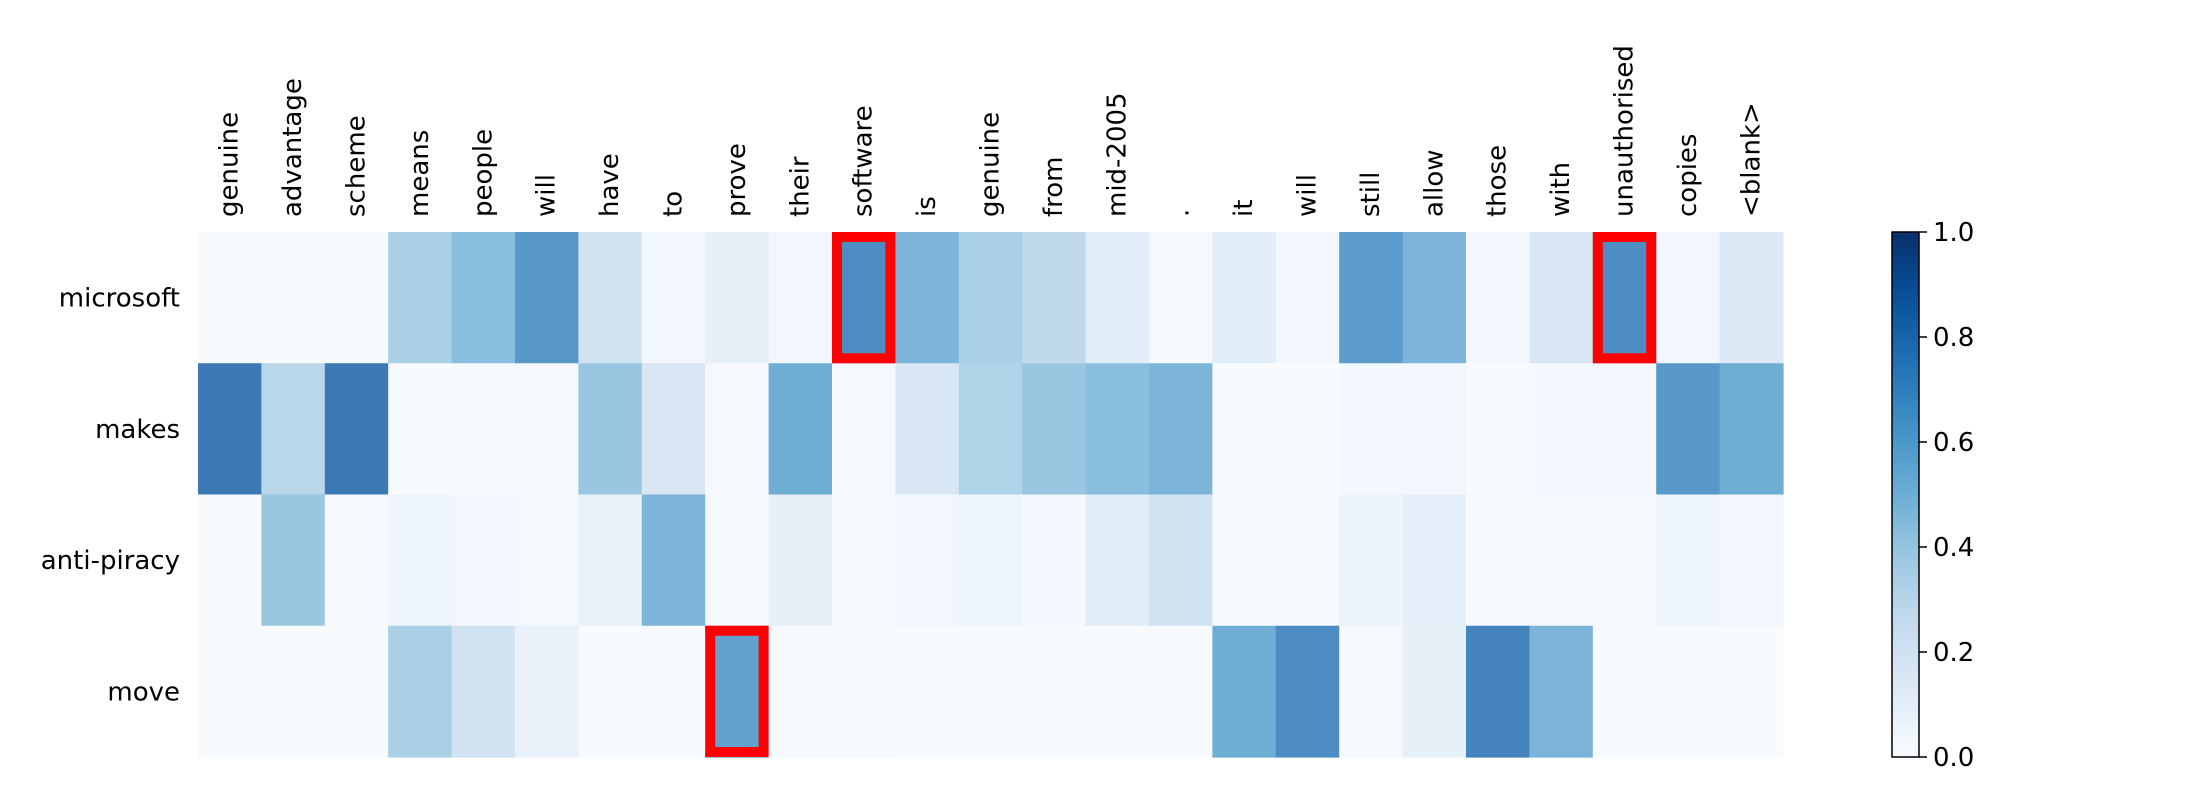 The height and width of the screenshot is (804, 2200). Describe the element at coordinates (1751, 159) in the screenshot. I see `x-tick-label: <blank>` at that location.